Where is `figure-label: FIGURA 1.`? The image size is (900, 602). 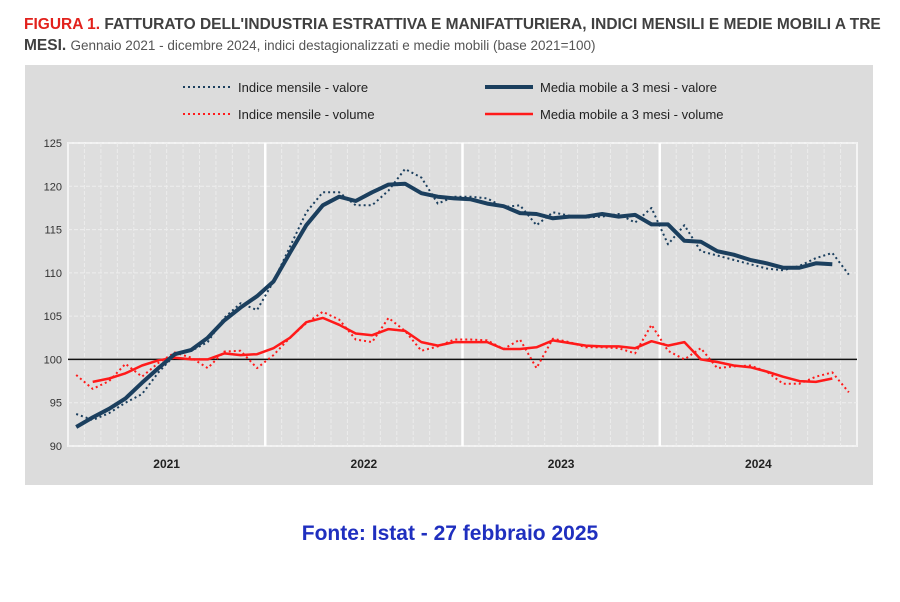 figure-label: FIGURA 1. is located at coordinates (62, 24).